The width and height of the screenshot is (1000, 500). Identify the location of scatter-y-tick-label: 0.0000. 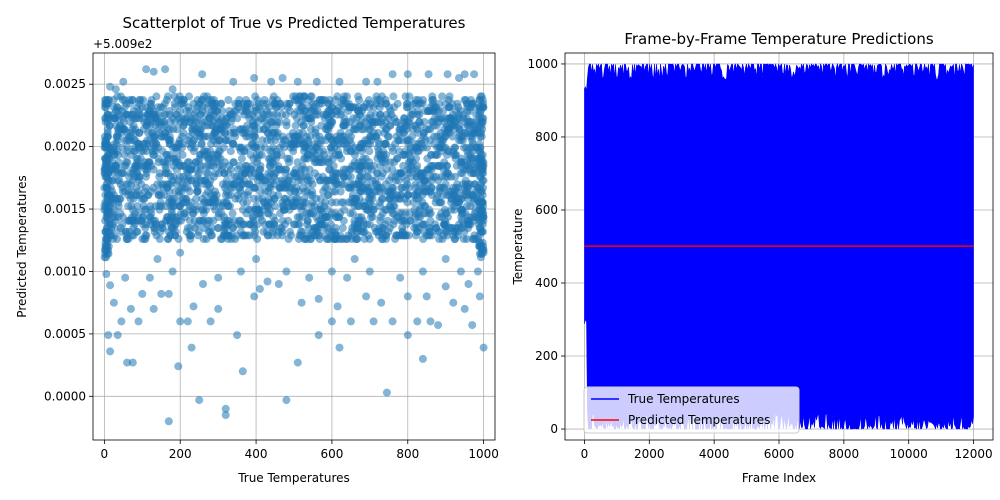
(65, 396).